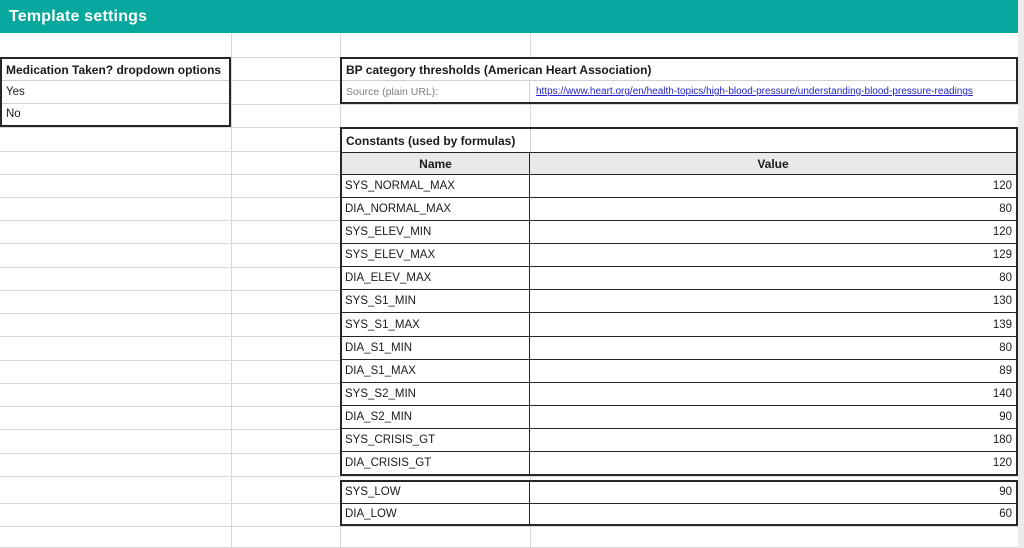  Describe the element at coordinates (679, 416) in the screenshot. I see `constants-row: DIA_S2_MIN 90` at that location.